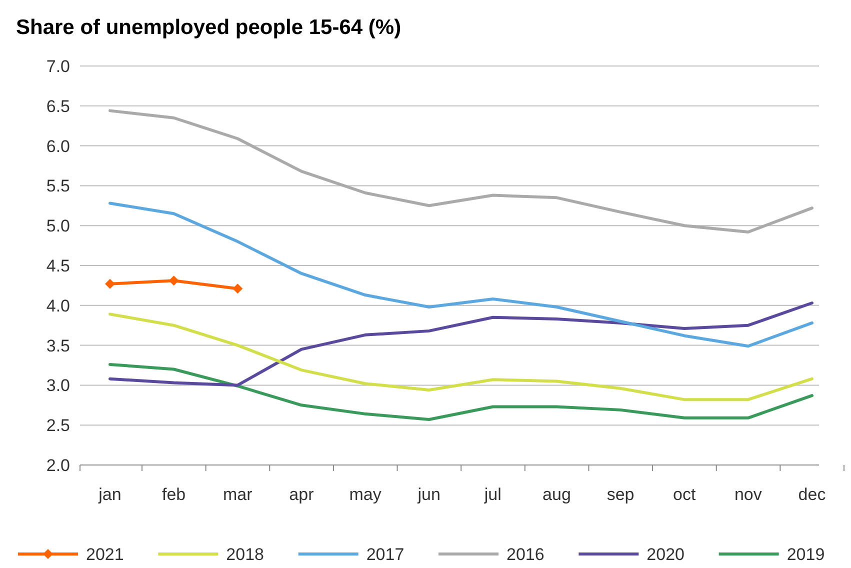 Image resolution: width=851 pixels, height=568 pixels. Describe the element at coordinates (58, 426) in the screenshot. I see `y-tick-label: 2.5` at that location.